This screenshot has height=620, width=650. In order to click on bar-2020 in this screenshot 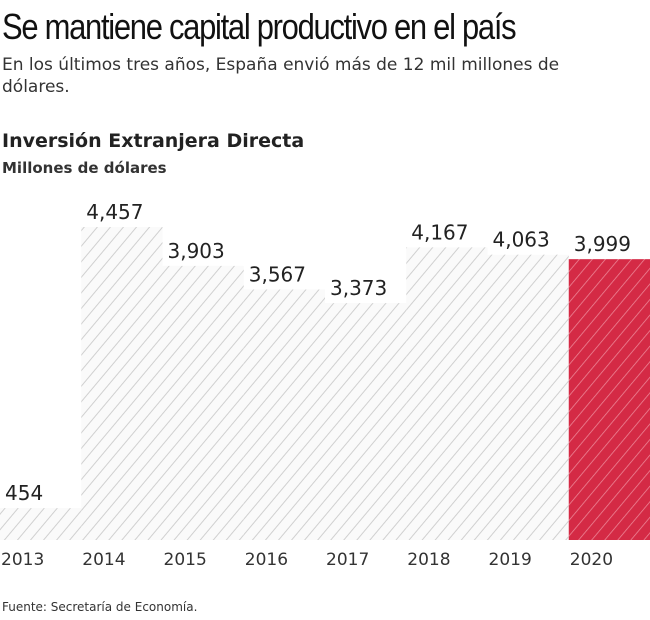, I will do `click(609, 399)`.